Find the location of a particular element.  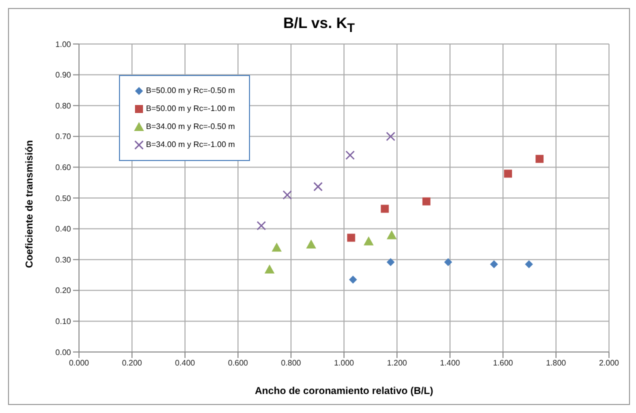

x-tick-label: 1.000 is located at coordinates (344, 363).